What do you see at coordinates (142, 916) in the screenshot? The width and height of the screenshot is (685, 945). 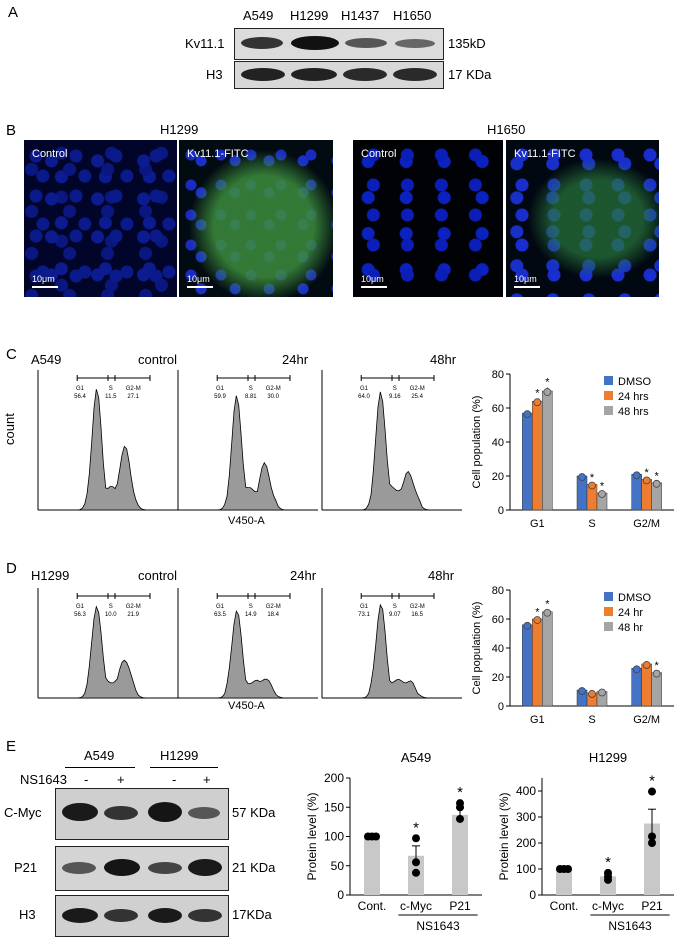 I see `h3-blot-e` at bounding box center [142, 916].